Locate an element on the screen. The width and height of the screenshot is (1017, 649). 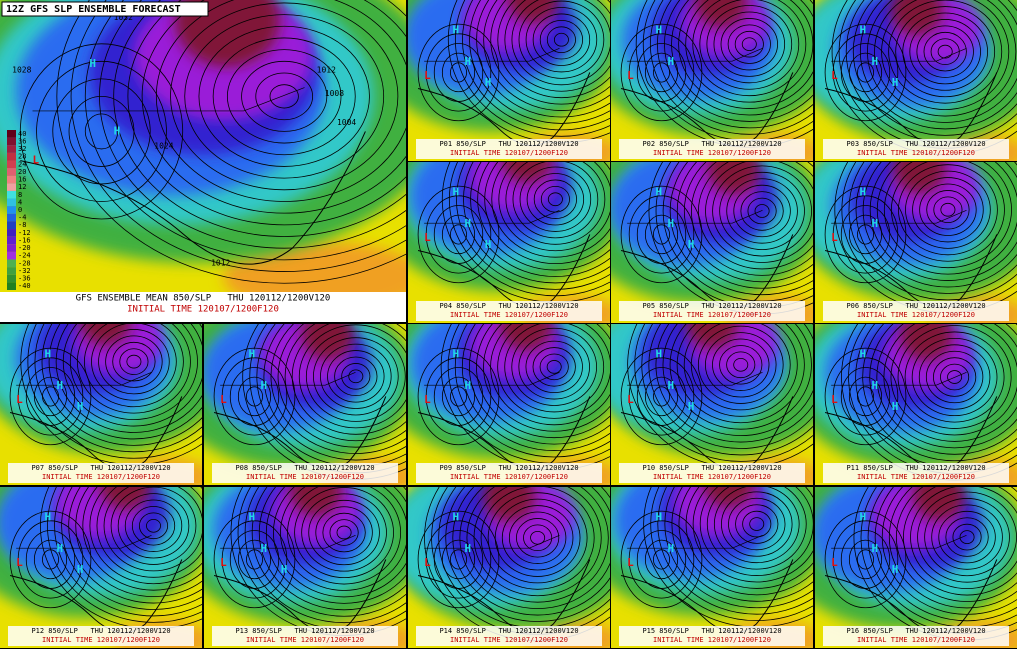
colorbar-label: -12 is located at coordinates (24, 233).